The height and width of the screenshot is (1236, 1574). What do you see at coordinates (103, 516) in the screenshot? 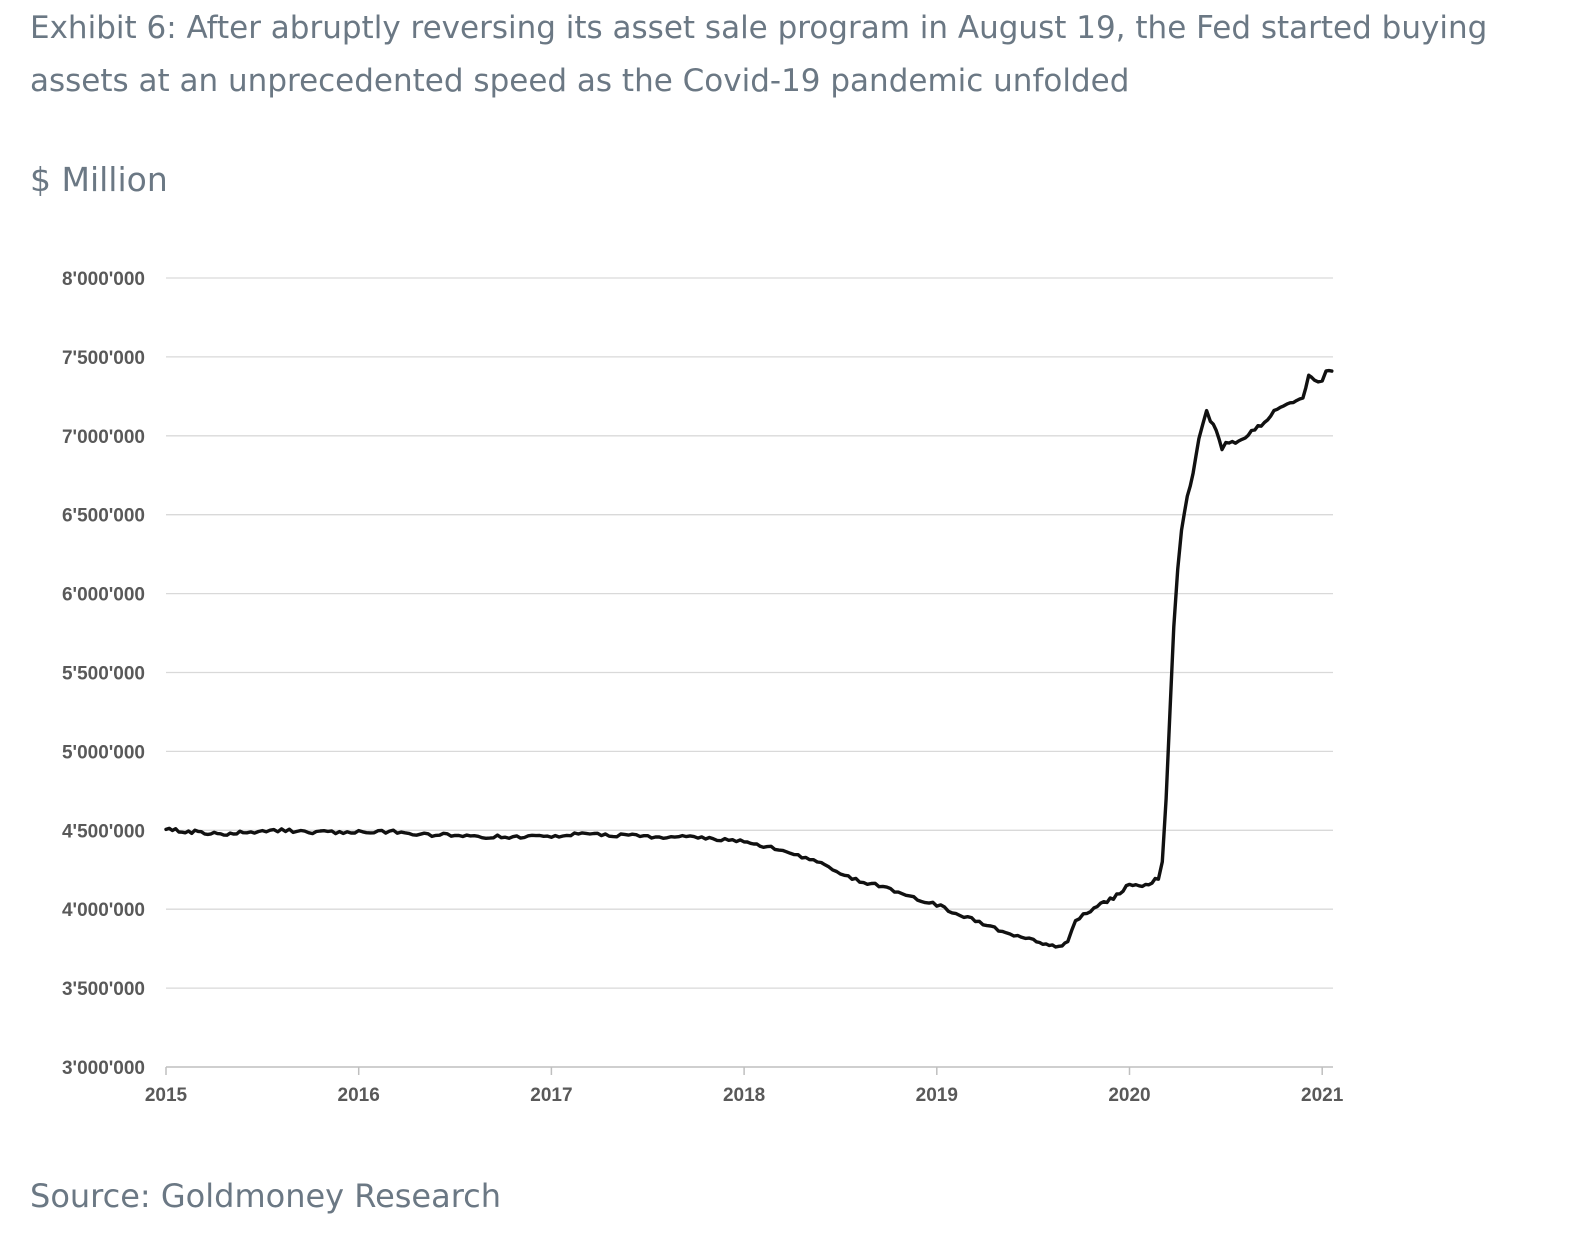
I see `y-tick-label: 6'500'000` at bounding box center [103, 516].